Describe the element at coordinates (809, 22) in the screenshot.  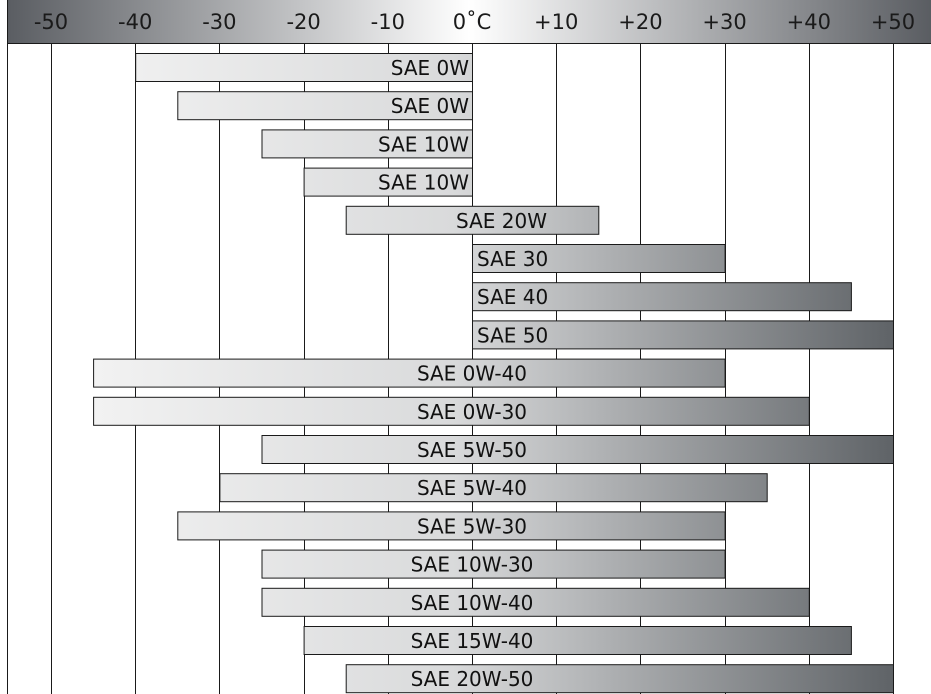
I see `x-tick-label: +40` at that location.